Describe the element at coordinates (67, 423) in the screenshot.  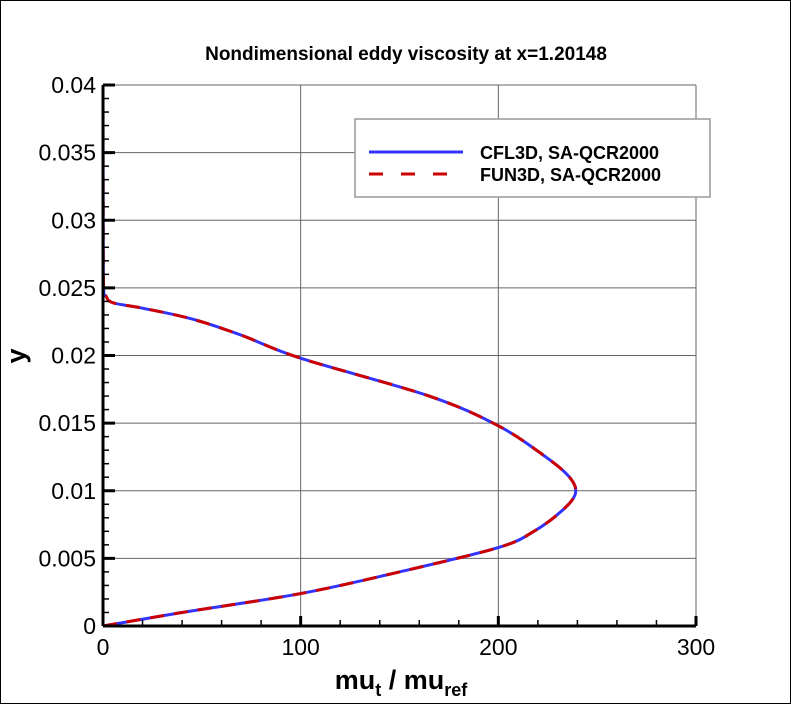
I see `y-tick-label: 0.015` at that location.